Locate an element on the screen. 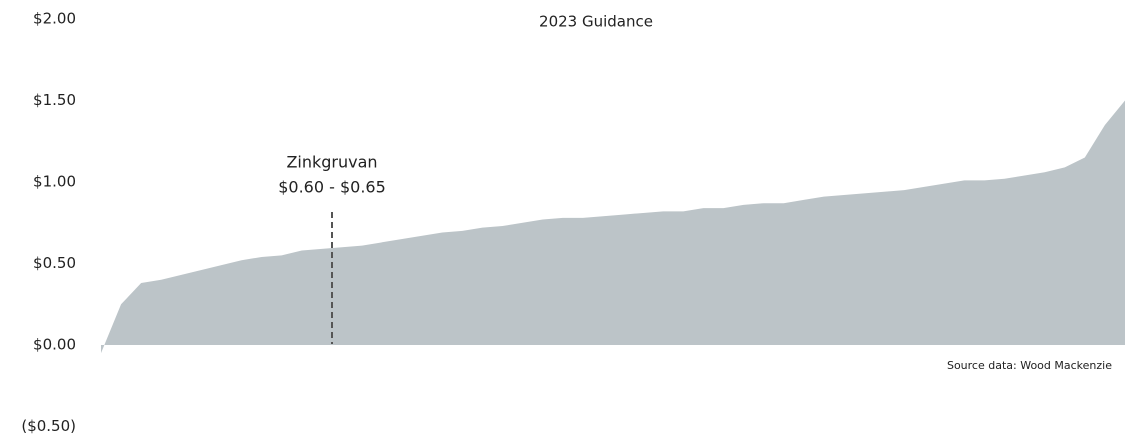 This screenshot has height=436, width=1132. y-tick-label: $1.50 is located at coordinates (54, 100).